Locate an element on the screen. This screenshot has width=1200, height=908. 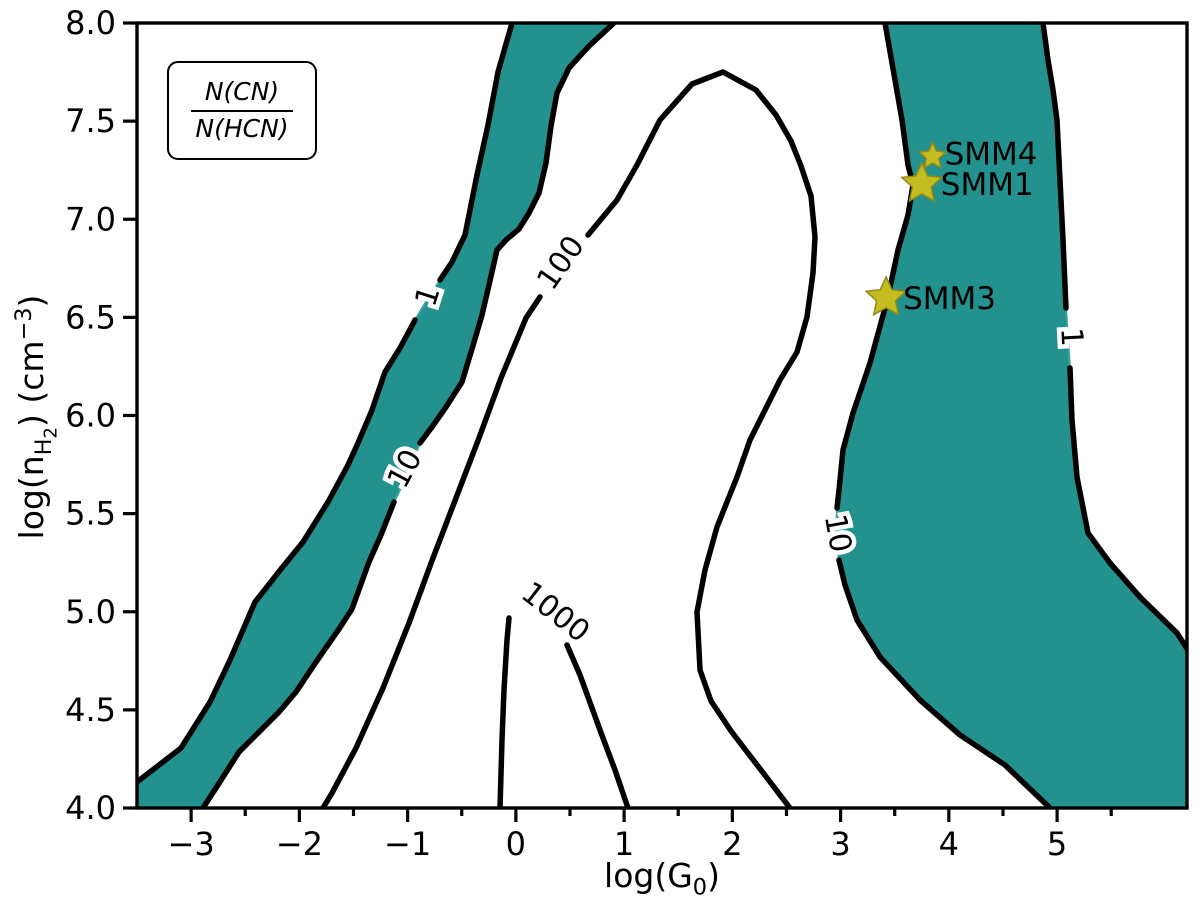
x-tick-label: 1 is located at coordinates (624, 844).